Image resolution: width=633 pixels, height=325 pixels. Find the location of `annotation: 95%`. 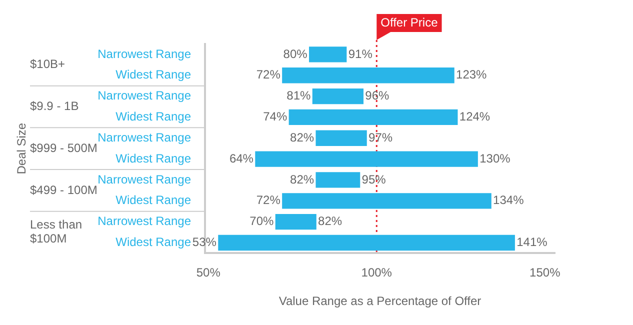

annotation: 95% is located at coordinates (374, 179).